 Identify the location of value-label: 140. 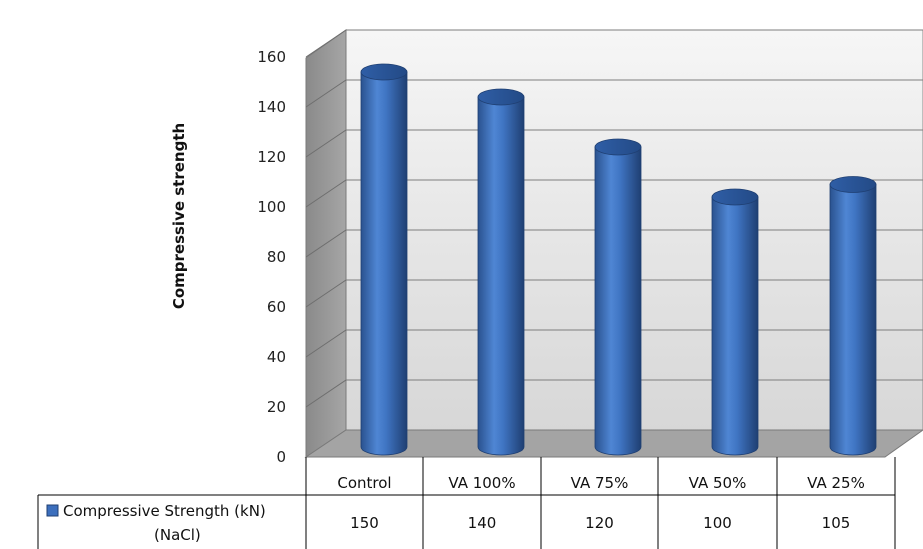
(482, 523).